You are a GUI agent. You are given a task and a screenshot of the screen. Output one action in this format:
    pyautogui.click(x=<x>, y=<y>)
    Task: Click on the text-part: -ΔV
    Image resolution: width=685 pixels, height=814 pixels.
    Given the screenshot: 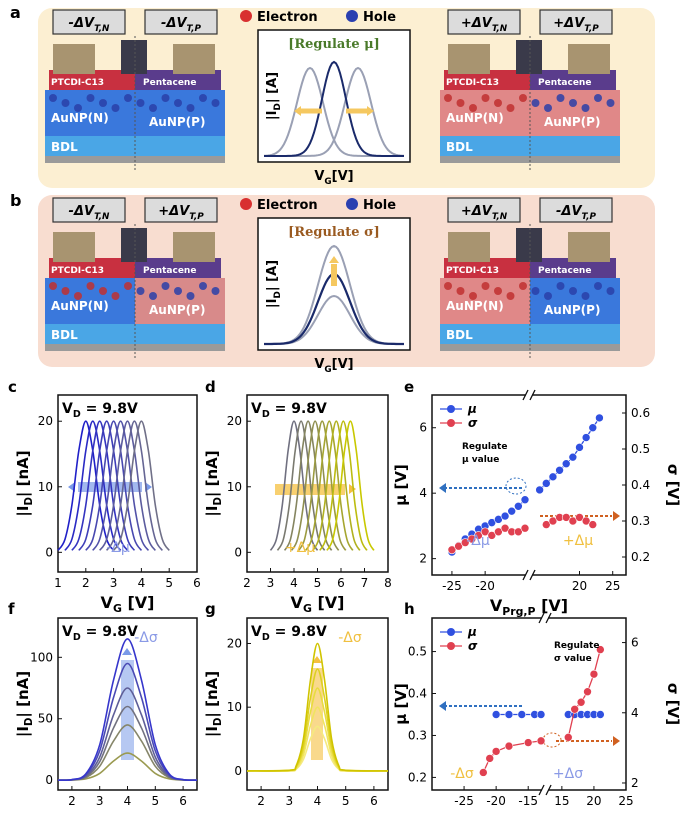 What is the action you would take?
    pyautogui.click(x=569, y=211)
    